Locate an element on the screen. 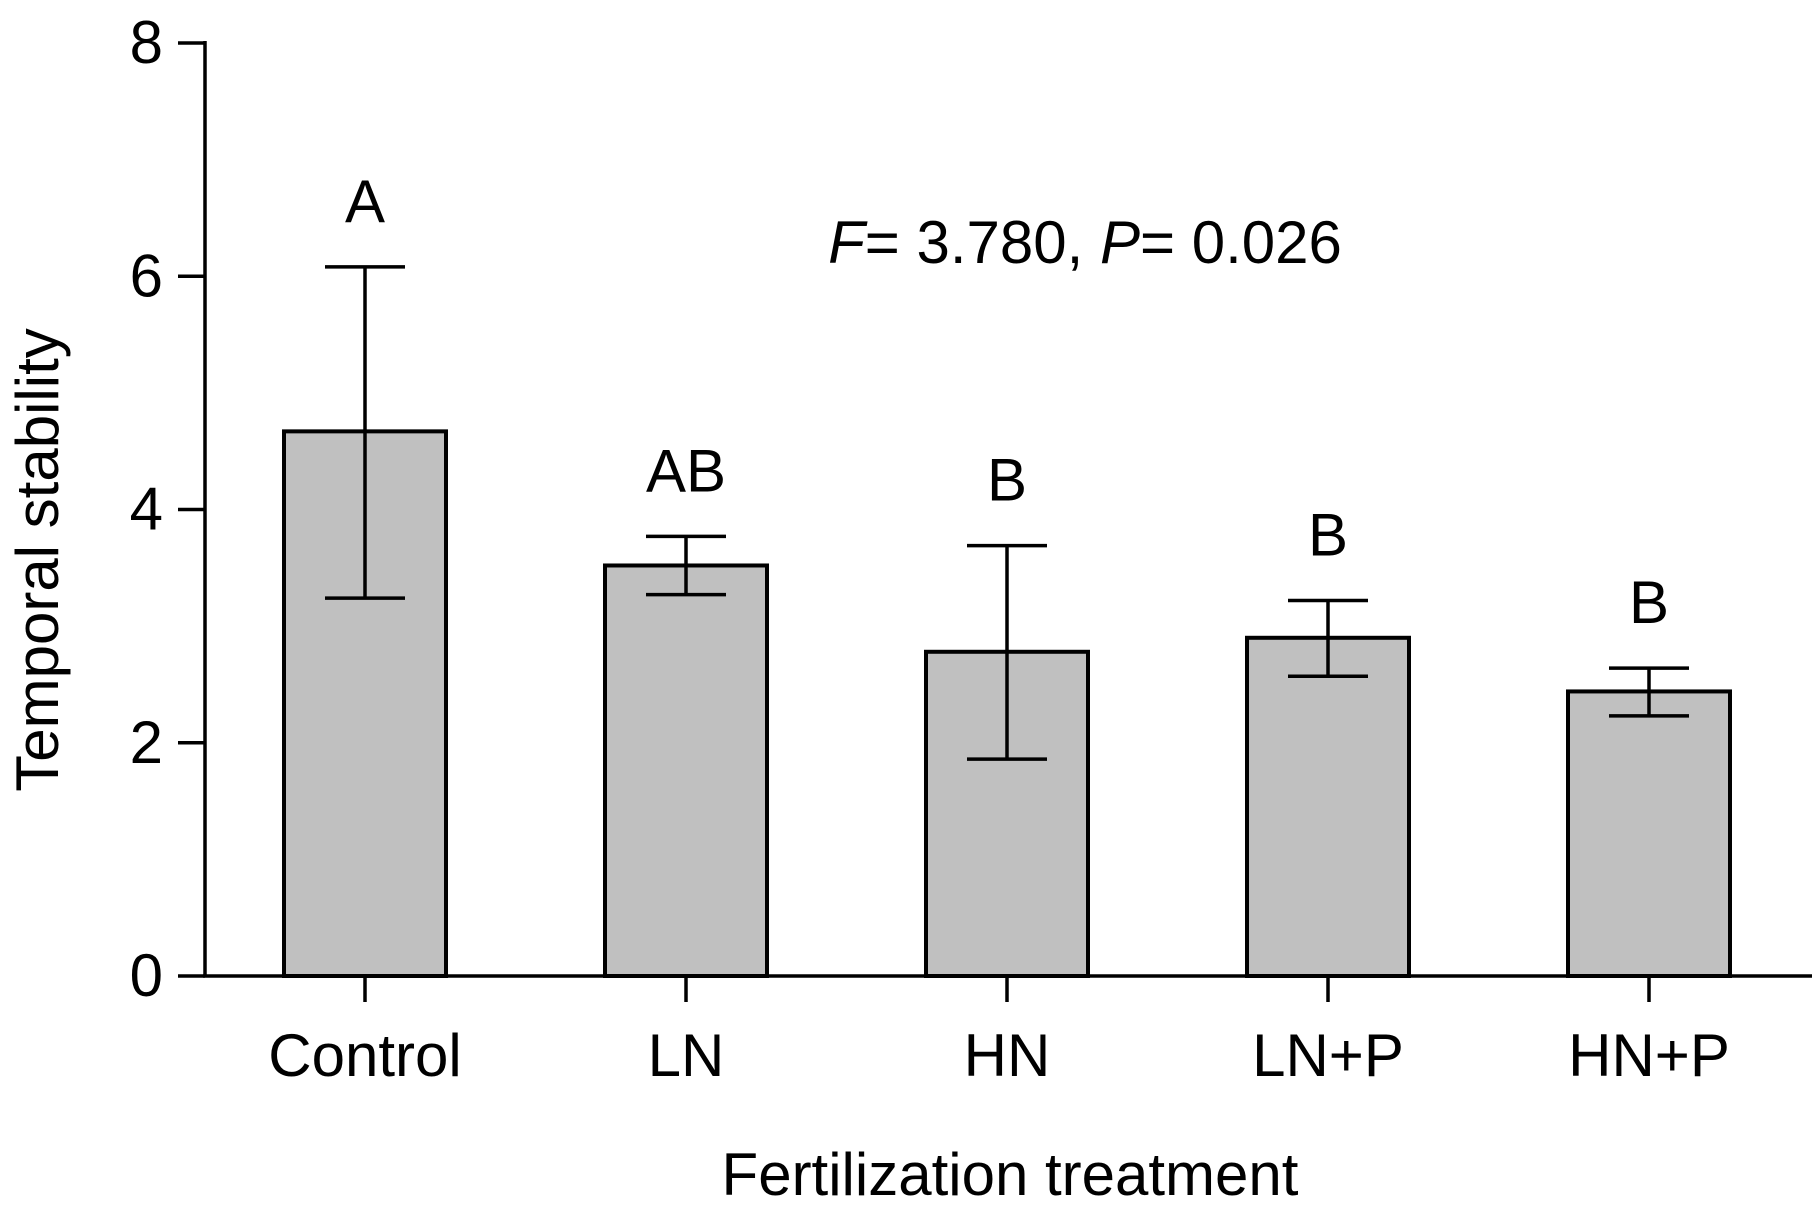 The image size is (1820, 1208). f-value: = 3.780, is located at coordinates (974, 242).